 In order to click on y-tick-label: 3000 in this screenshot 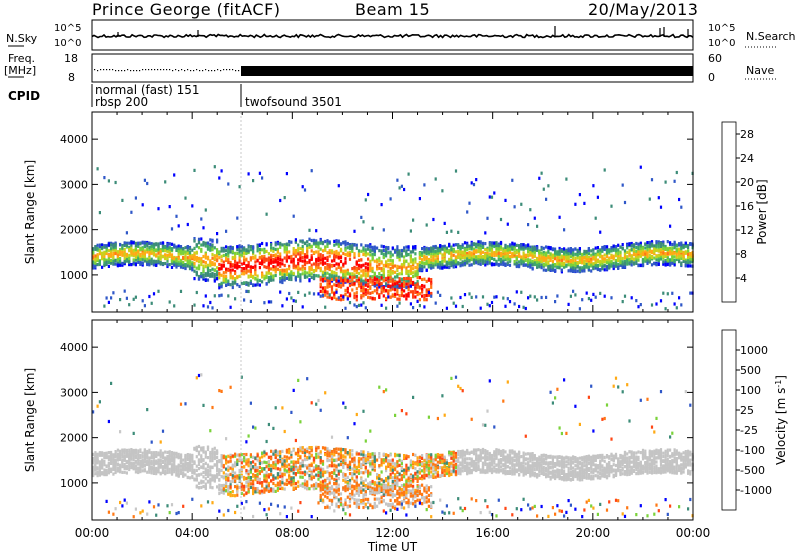, I will do `click(74, 184)`.